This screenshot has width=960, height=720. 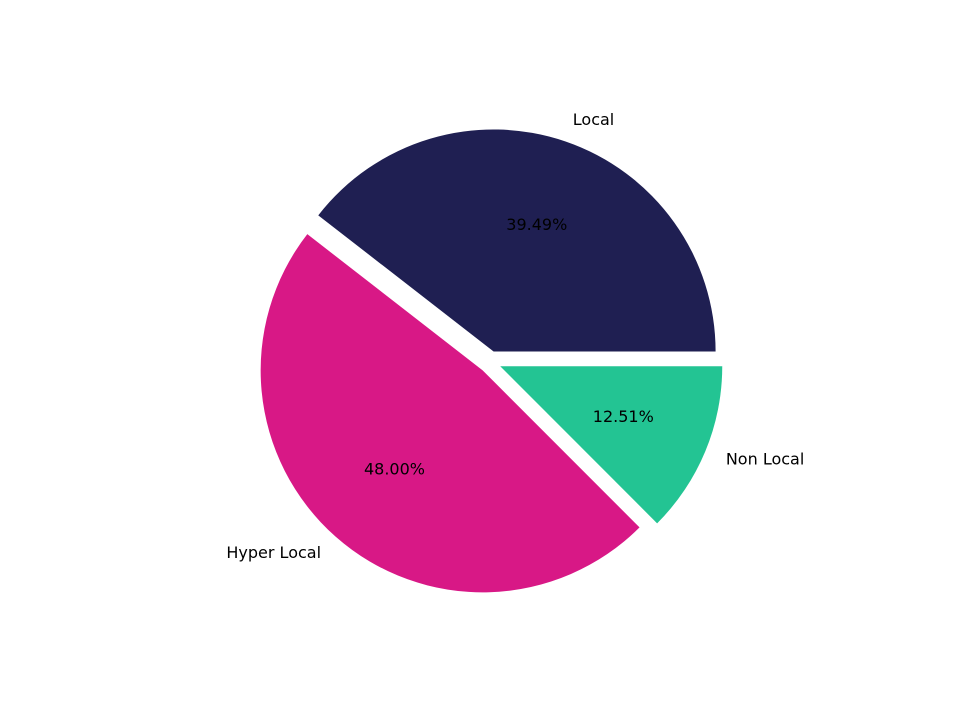 I want to click on slice-percent-hyper-local: 48.00%, so click(x=394, y=469).